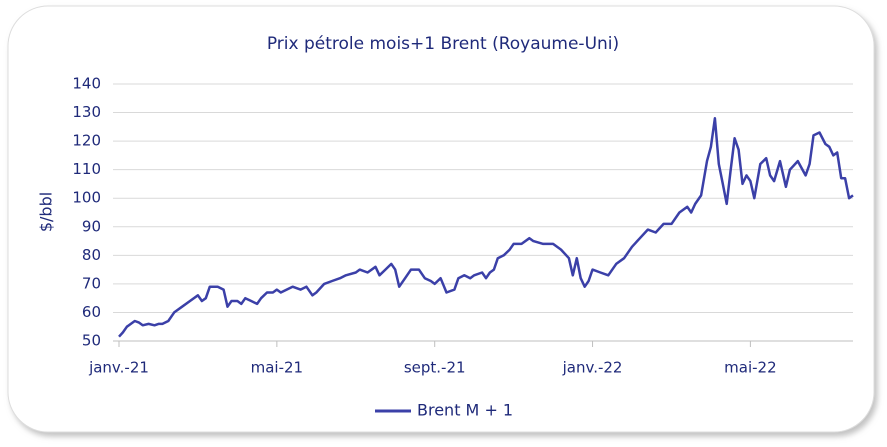 This screenshot has width=887, height=447. I want to click on y-tick-label: 50, so click(91, 341).